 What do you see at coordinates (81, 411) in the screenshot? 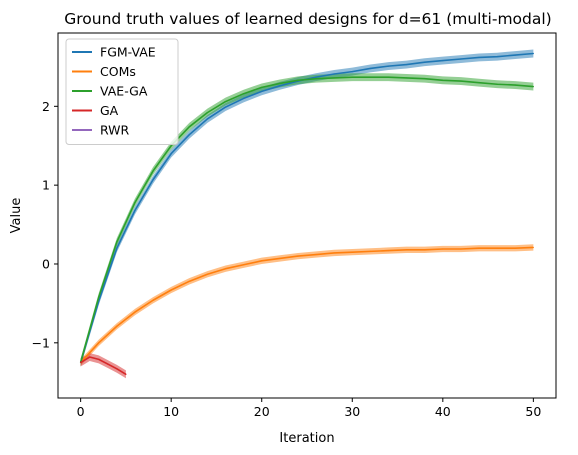
I see `x-tick-label: 0` at bounding box center [81, 411].